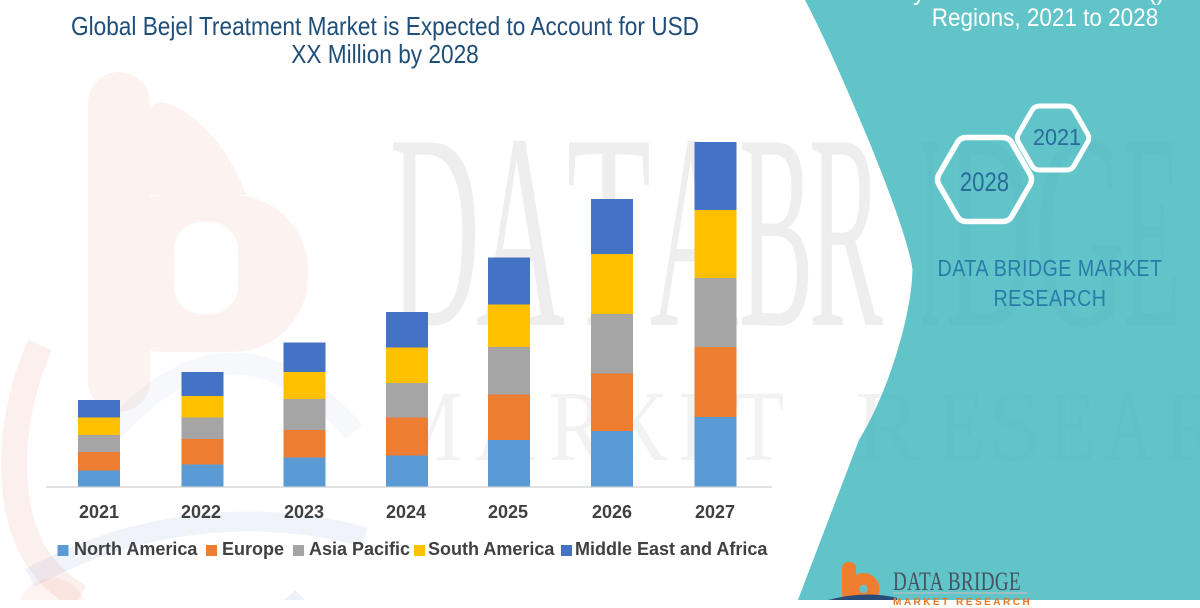 This screenshot has height=608, width=1200. What do you see at coordinates (776, 231) in the screenshot?
I see `svg-text: B` at bounding box center [776, 231].